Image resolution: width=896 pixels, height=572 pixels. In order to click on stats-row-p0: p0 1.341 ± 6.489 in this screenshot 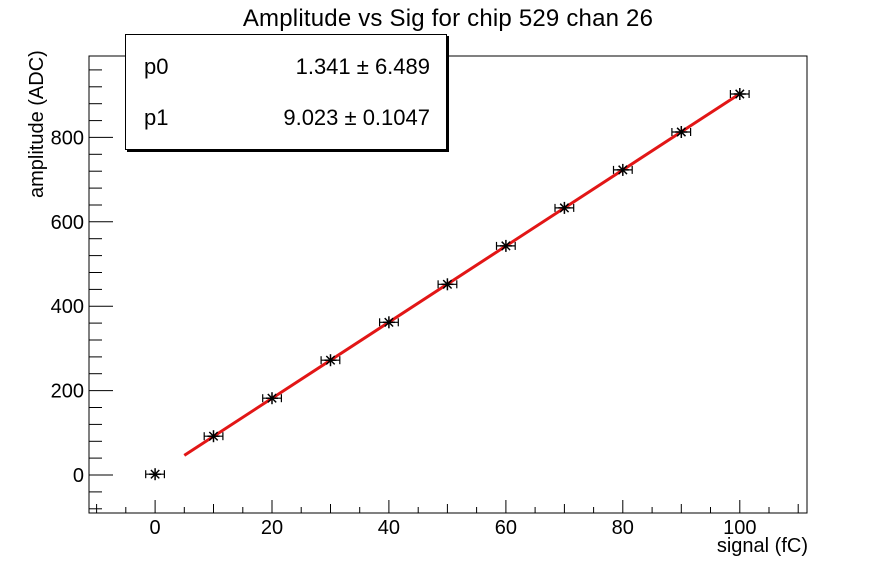, I will do `click(287, 67)`.